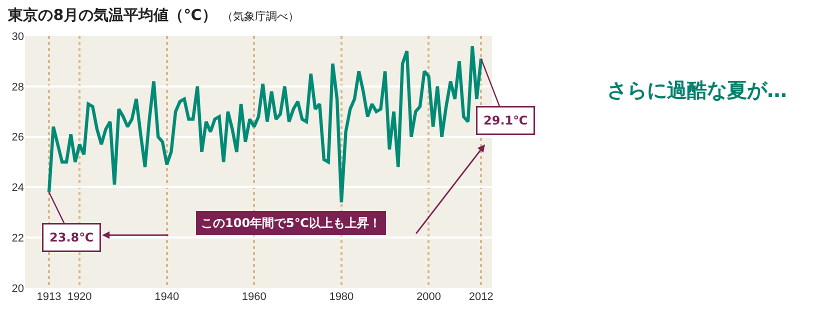 Image resolution: width=822 pixels, height=320 pixels. What do you see at coordinates (18, 36) in the screenshot?
I see `y-tick-label: 30` at bounding box center [18, 36].